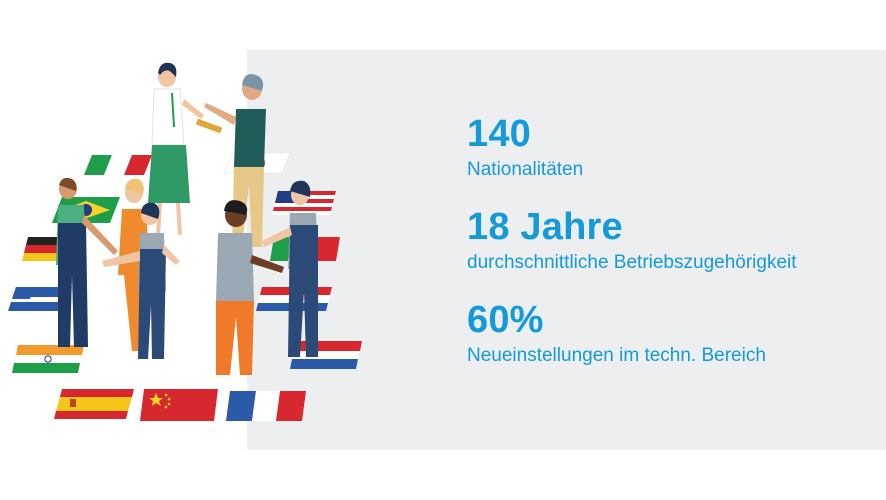 The image size is (886, 500). What do you see at coordinates (118, 165) in the screenshot?
I see `italy-flag-icon` at bounding box center [118, 165].